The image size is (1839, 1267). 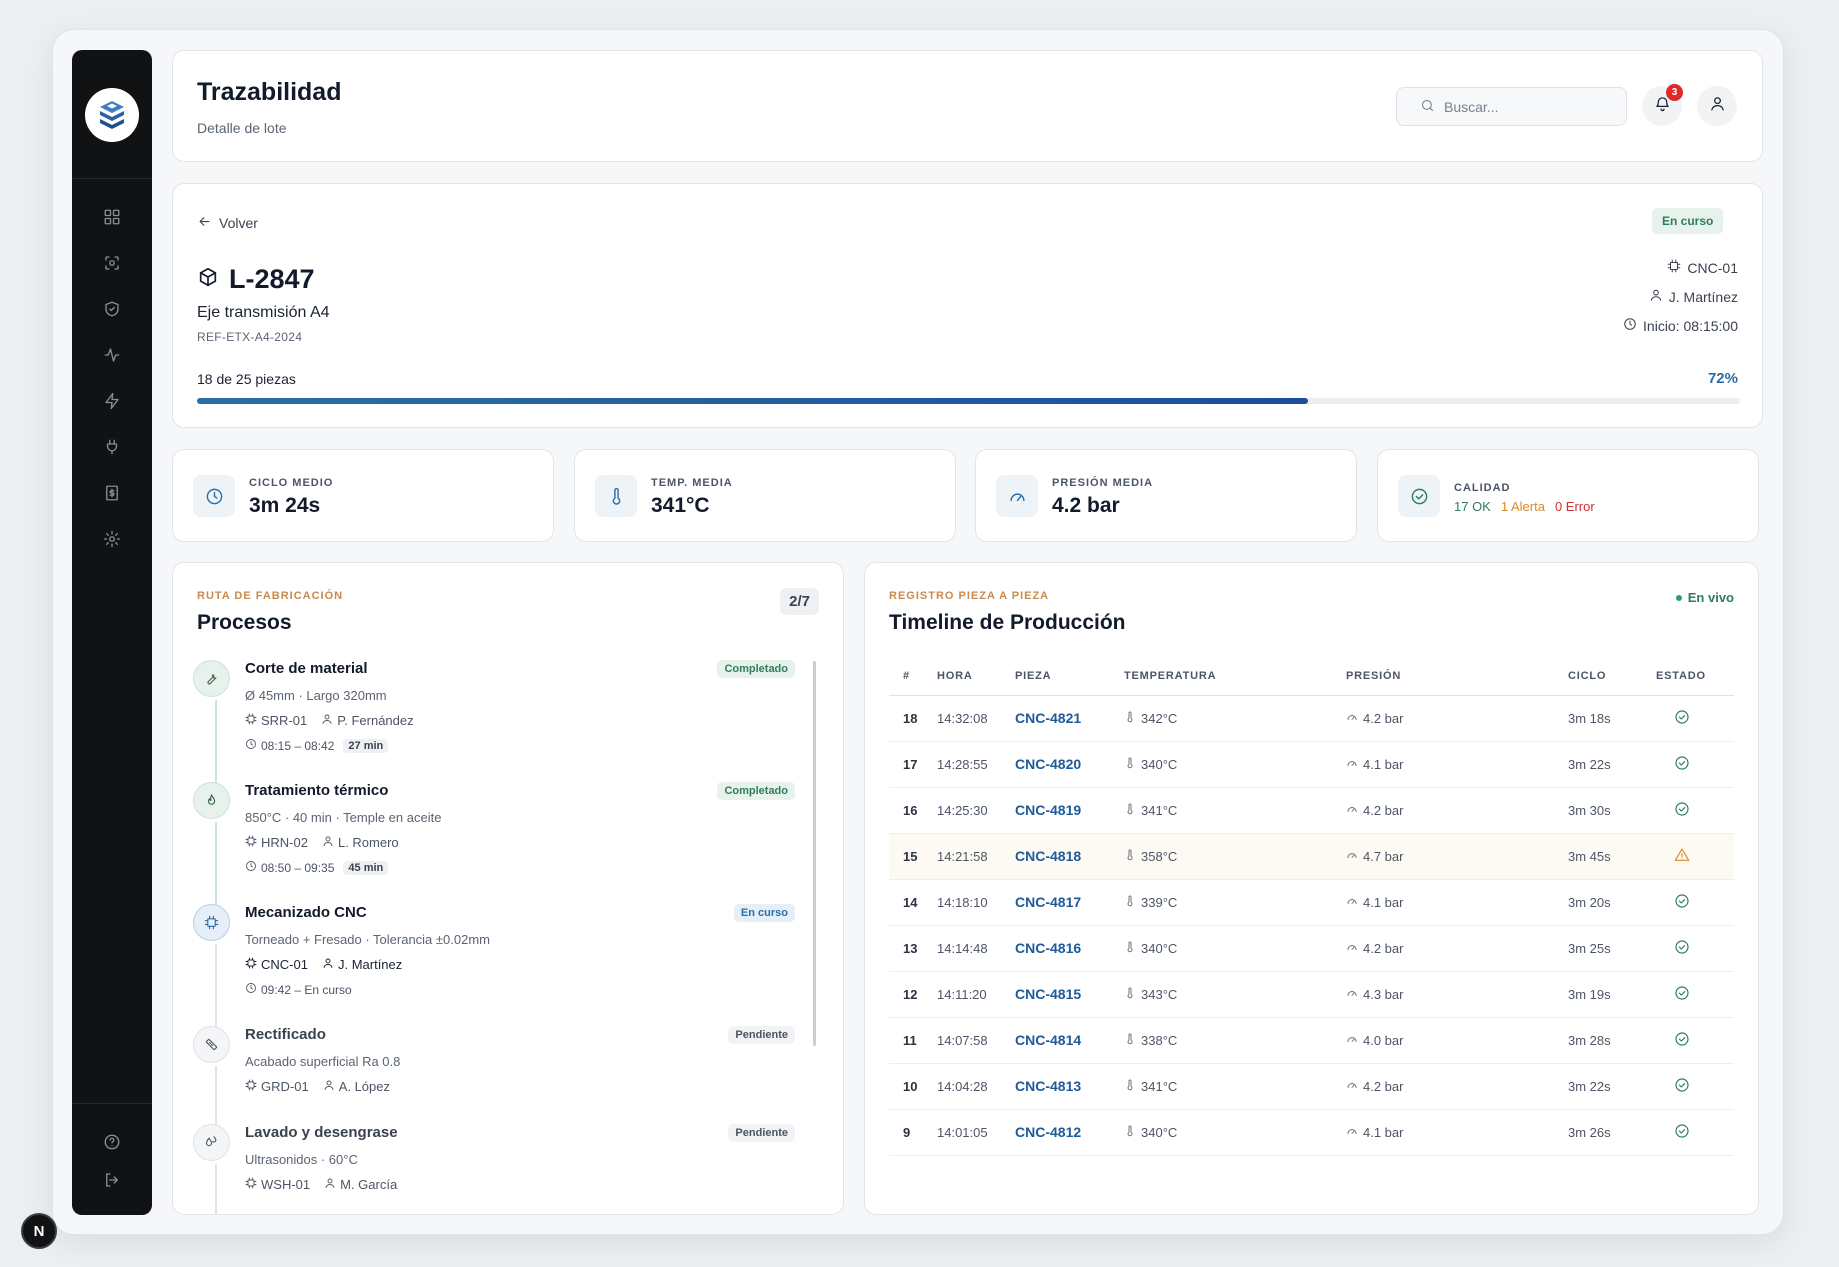 I want to click on process-meta: HRN-02 L. Romero, so click(x=322, y=842).